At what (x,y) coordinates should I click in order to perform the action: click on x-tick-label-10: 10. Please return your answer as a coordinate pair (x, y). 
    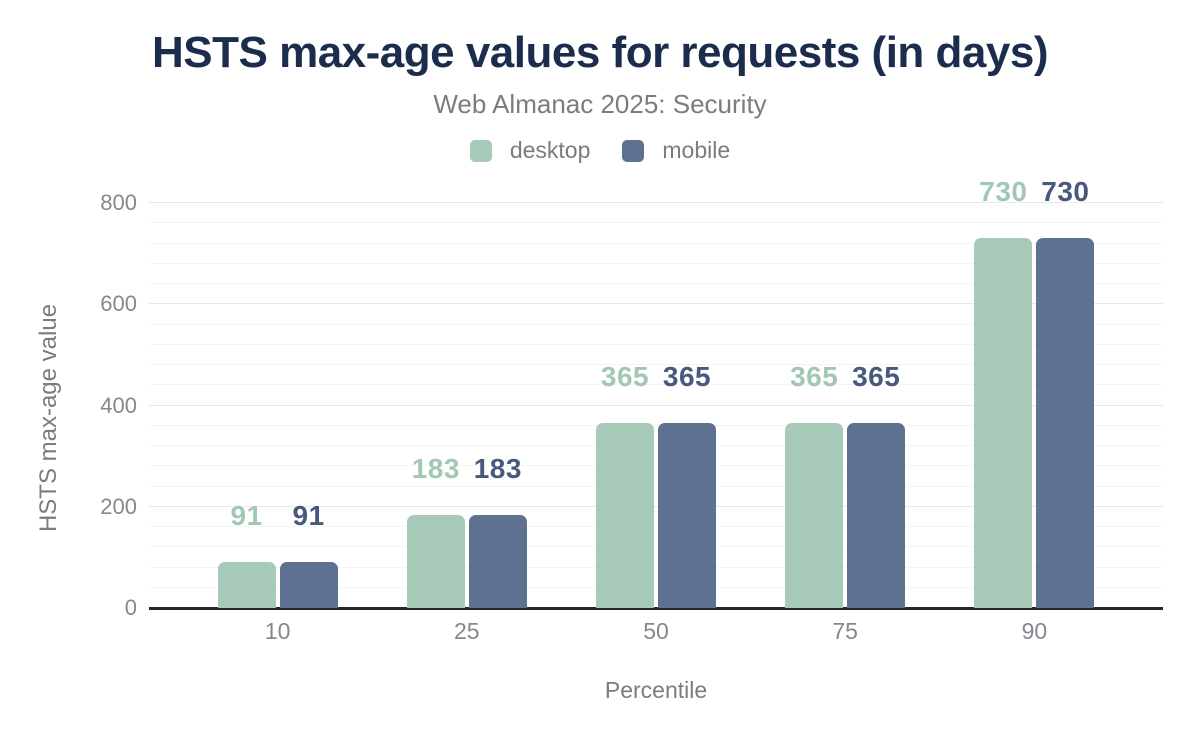
    Looking at the image, I should click on (277, 631).